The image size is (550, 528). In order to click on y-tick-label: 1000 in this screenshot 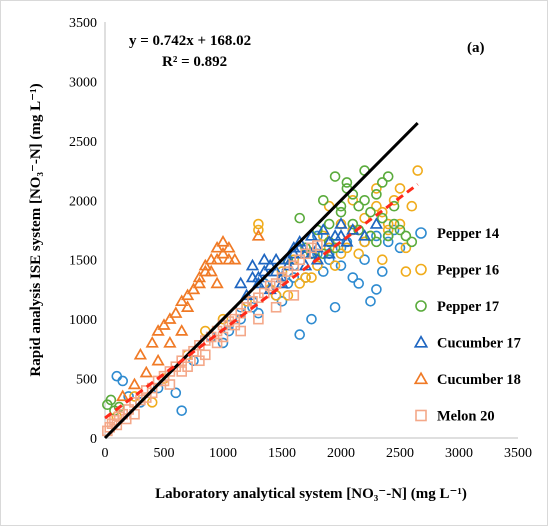, I will do `click(83, 320)`.